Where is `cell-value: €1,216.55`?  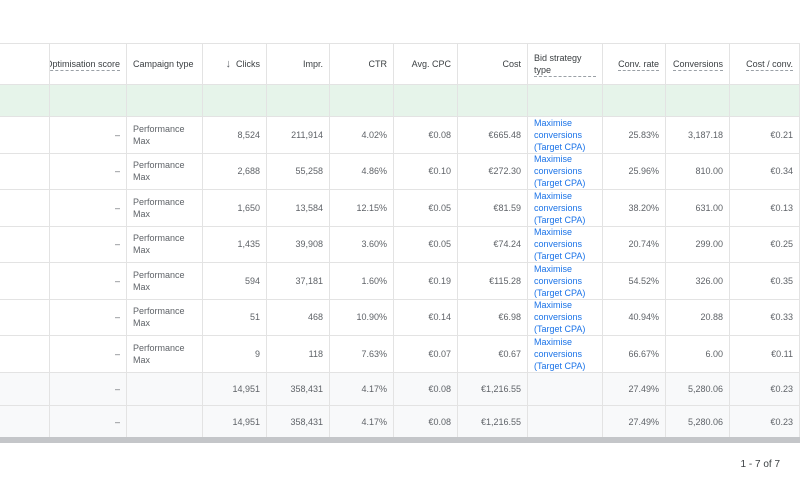
cell-value: €1,216.55 is located at coordinates (500, 421).